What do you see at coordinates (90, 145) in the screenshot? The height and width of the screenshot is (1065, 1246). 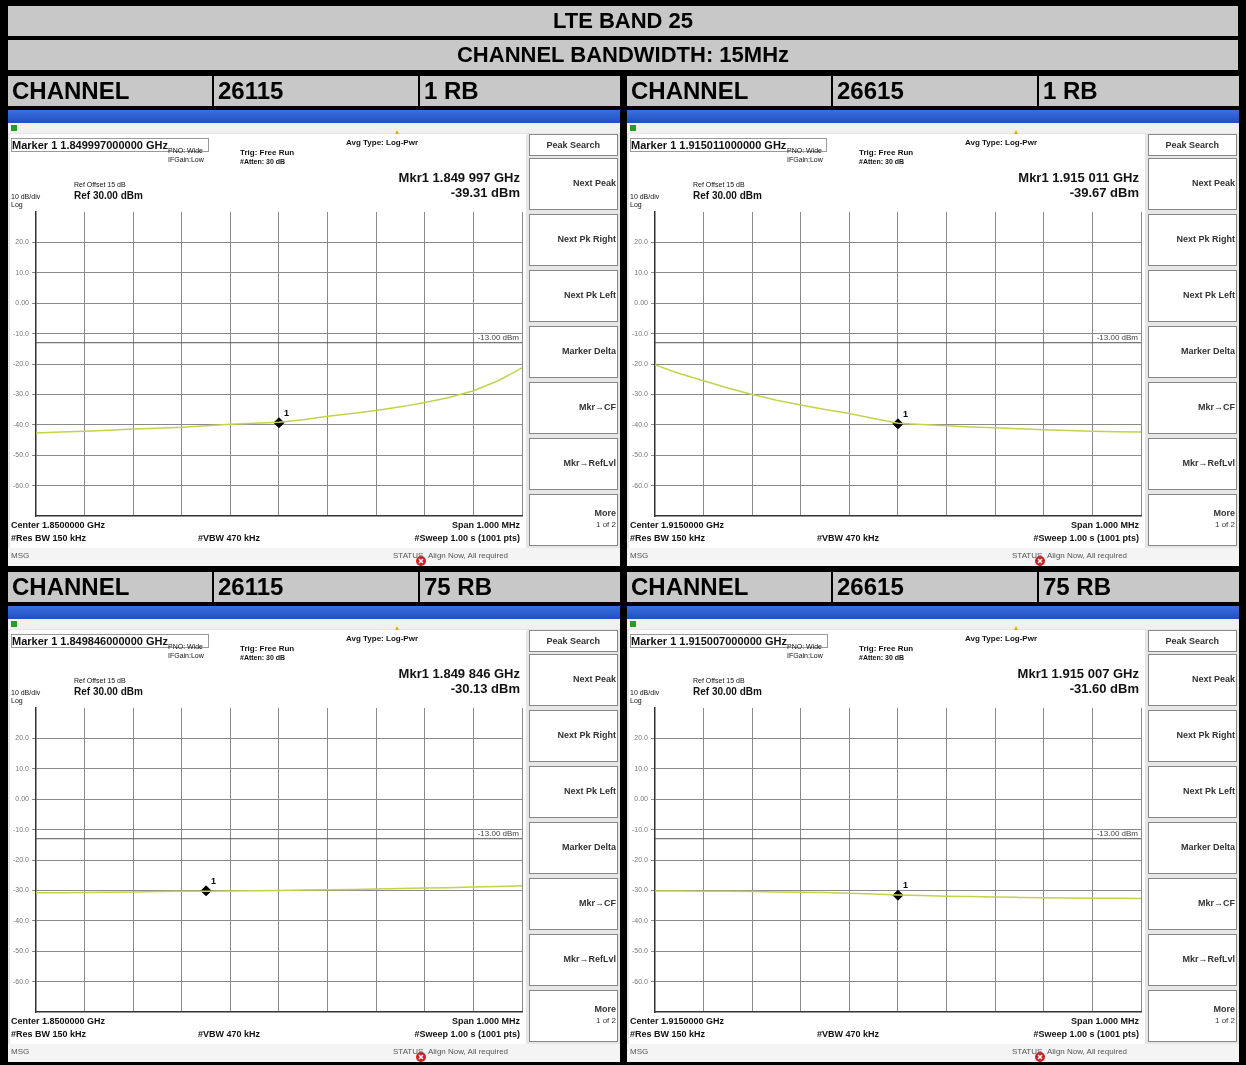 I see `text: Marker 1 1.849997000000 GHz` at bounding box center [90, 145].